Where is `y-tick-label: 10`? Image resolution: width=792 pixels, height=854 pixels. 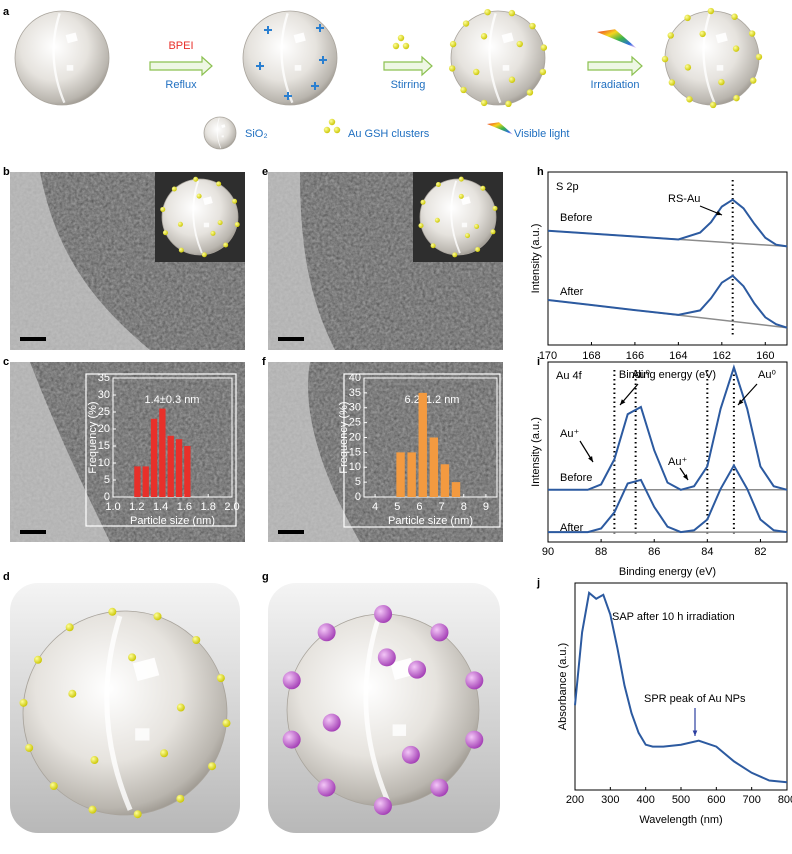
y-tick-label: 10 is located at coordinates (104, 463).